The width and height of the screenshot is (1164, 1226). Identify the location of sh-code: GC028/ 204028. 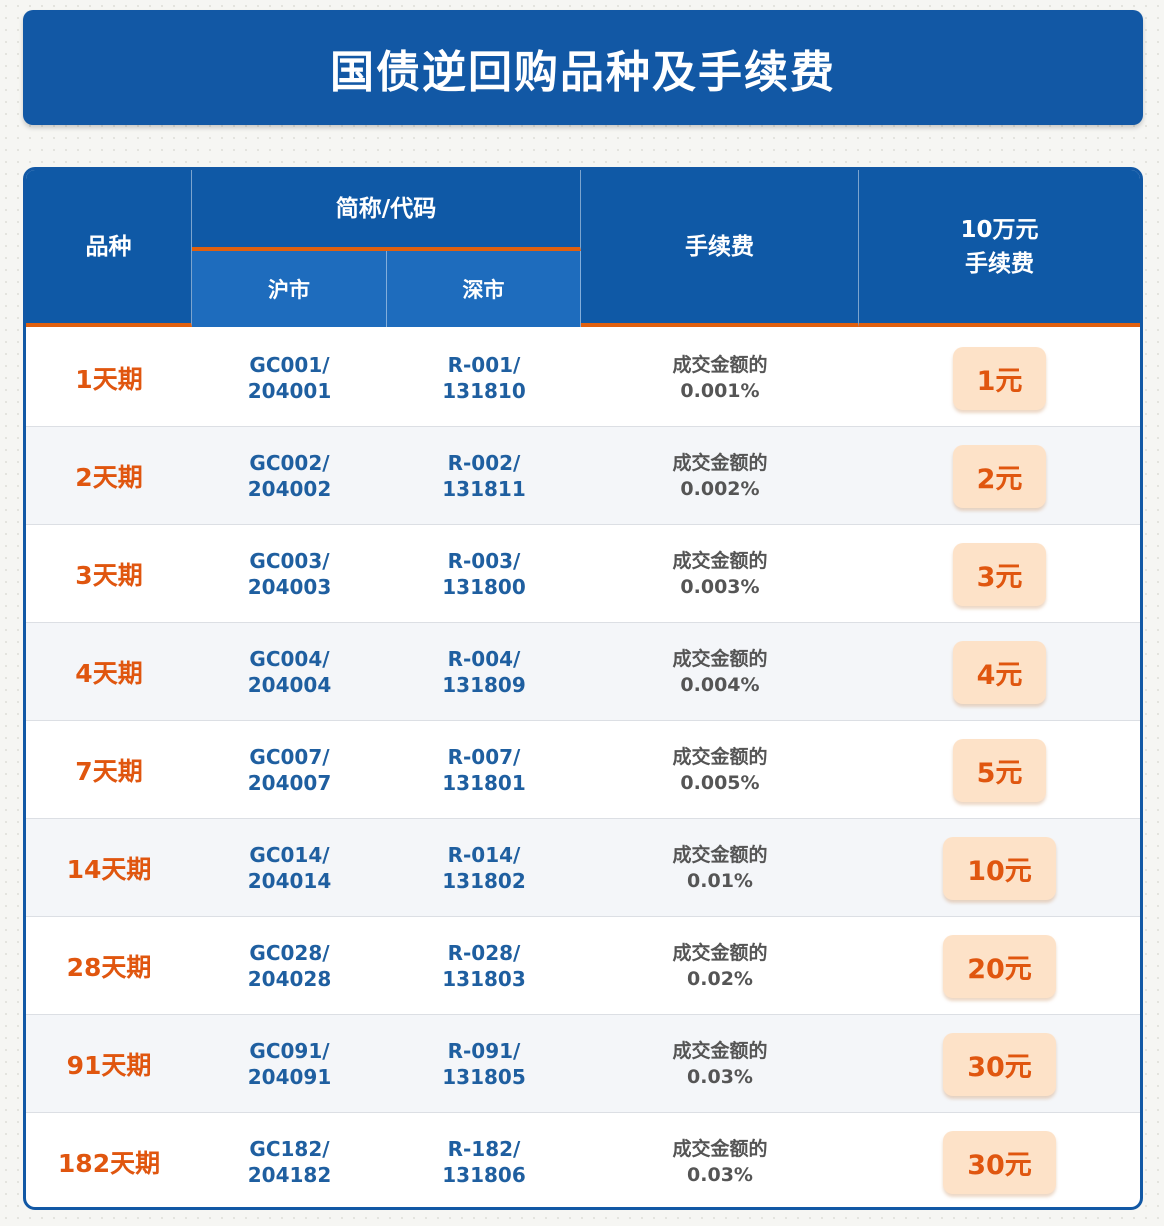
(289, 966).